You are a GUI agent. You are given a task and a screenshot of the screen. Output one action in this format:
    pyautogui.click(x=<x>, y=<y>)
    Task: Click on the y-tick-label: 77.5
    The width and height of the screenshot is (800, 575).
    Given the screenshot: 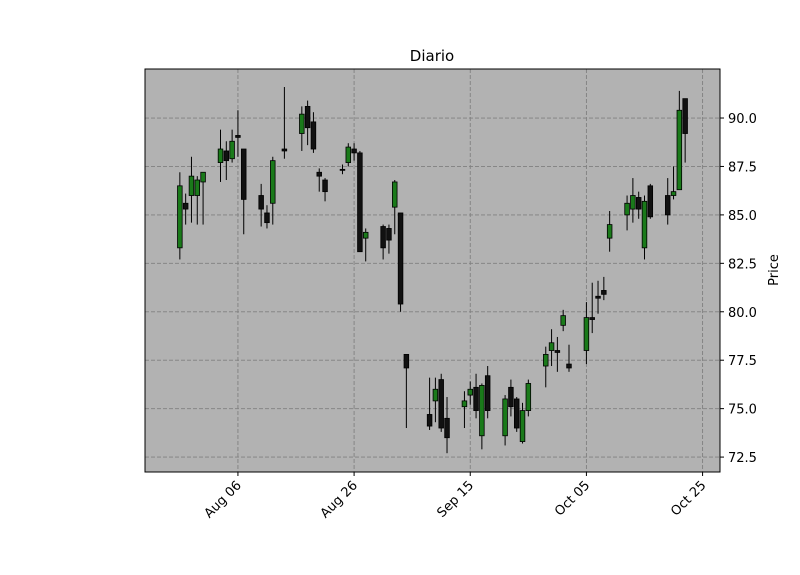 What is the action you would take?
    pyautogui.click(x=742, y=361)
    